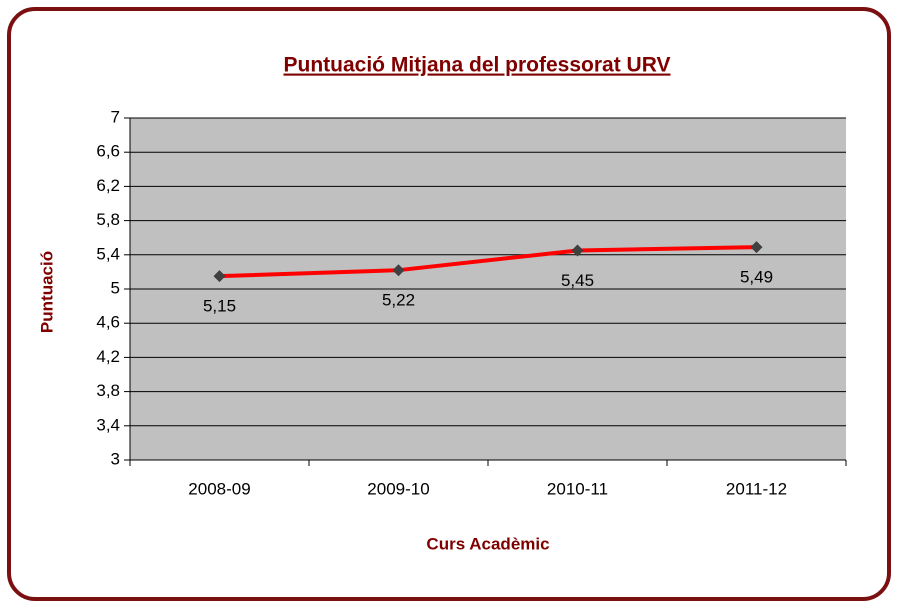  Describe the element at coordinates (487, 543) in the screenshot. I see `x-axis-label: Curs Acadèmic` at that location.